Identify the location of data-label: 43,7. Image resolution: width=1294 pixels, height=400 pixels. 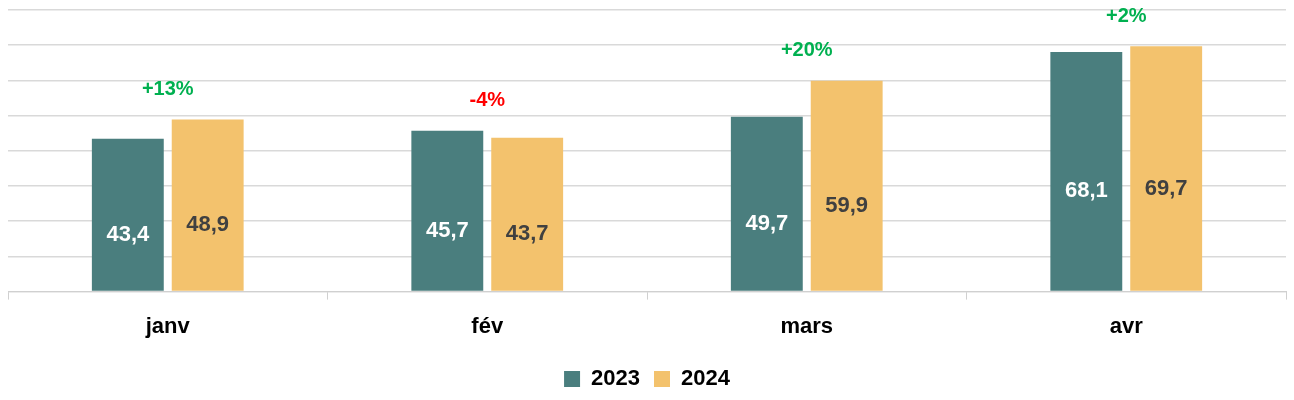
(527, 233).